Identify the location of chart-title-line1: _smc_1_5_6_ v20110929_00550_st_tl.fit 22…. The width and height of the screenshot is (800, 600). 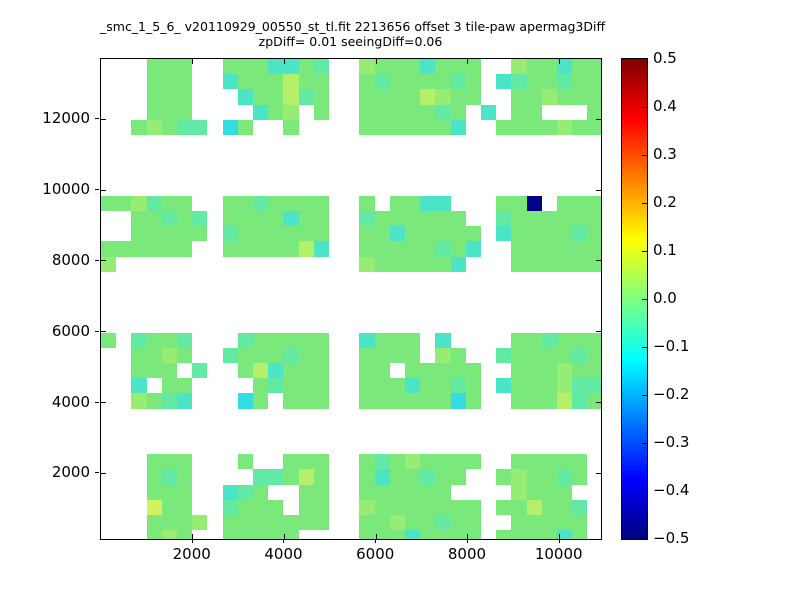
(353, 26).